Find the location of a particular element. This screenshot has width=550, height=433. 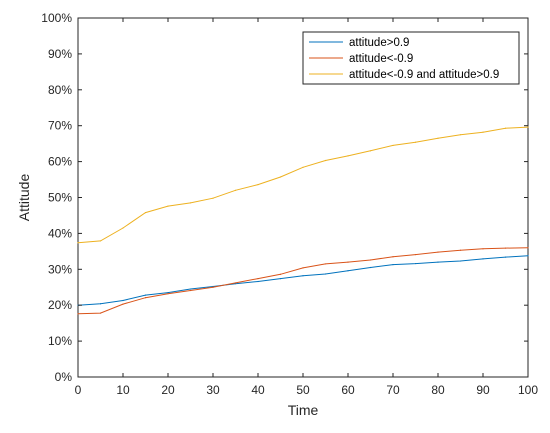

legend-label-2: attitude<-0.9 is located at coordinates (381, 59).